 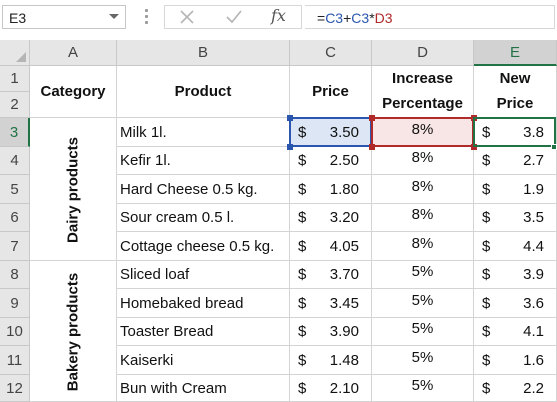 I want to click on row-header-3: 3, so click(x=15, y=132).